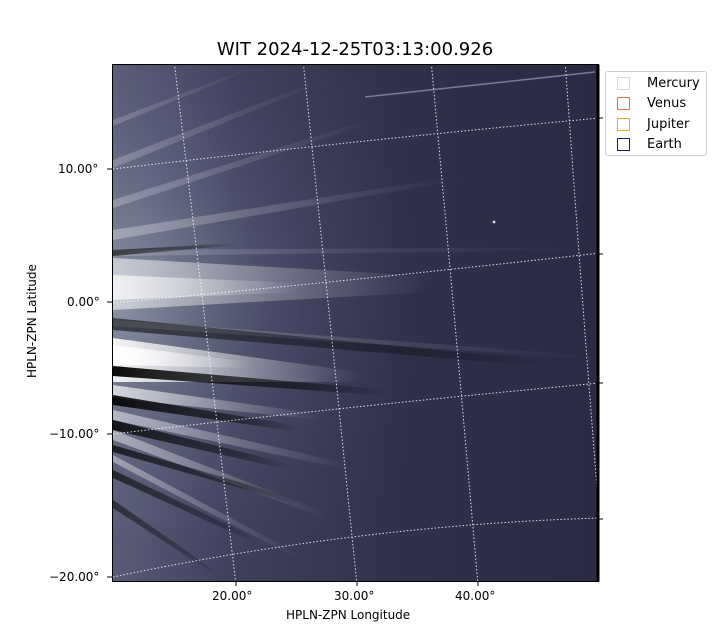 The height and width of the screenshot is (640, 720). Describe the element at coordinates (348, 615) in the screenshot. I see `x-axis-label: HPLN-ZPN Longitude` at that location.